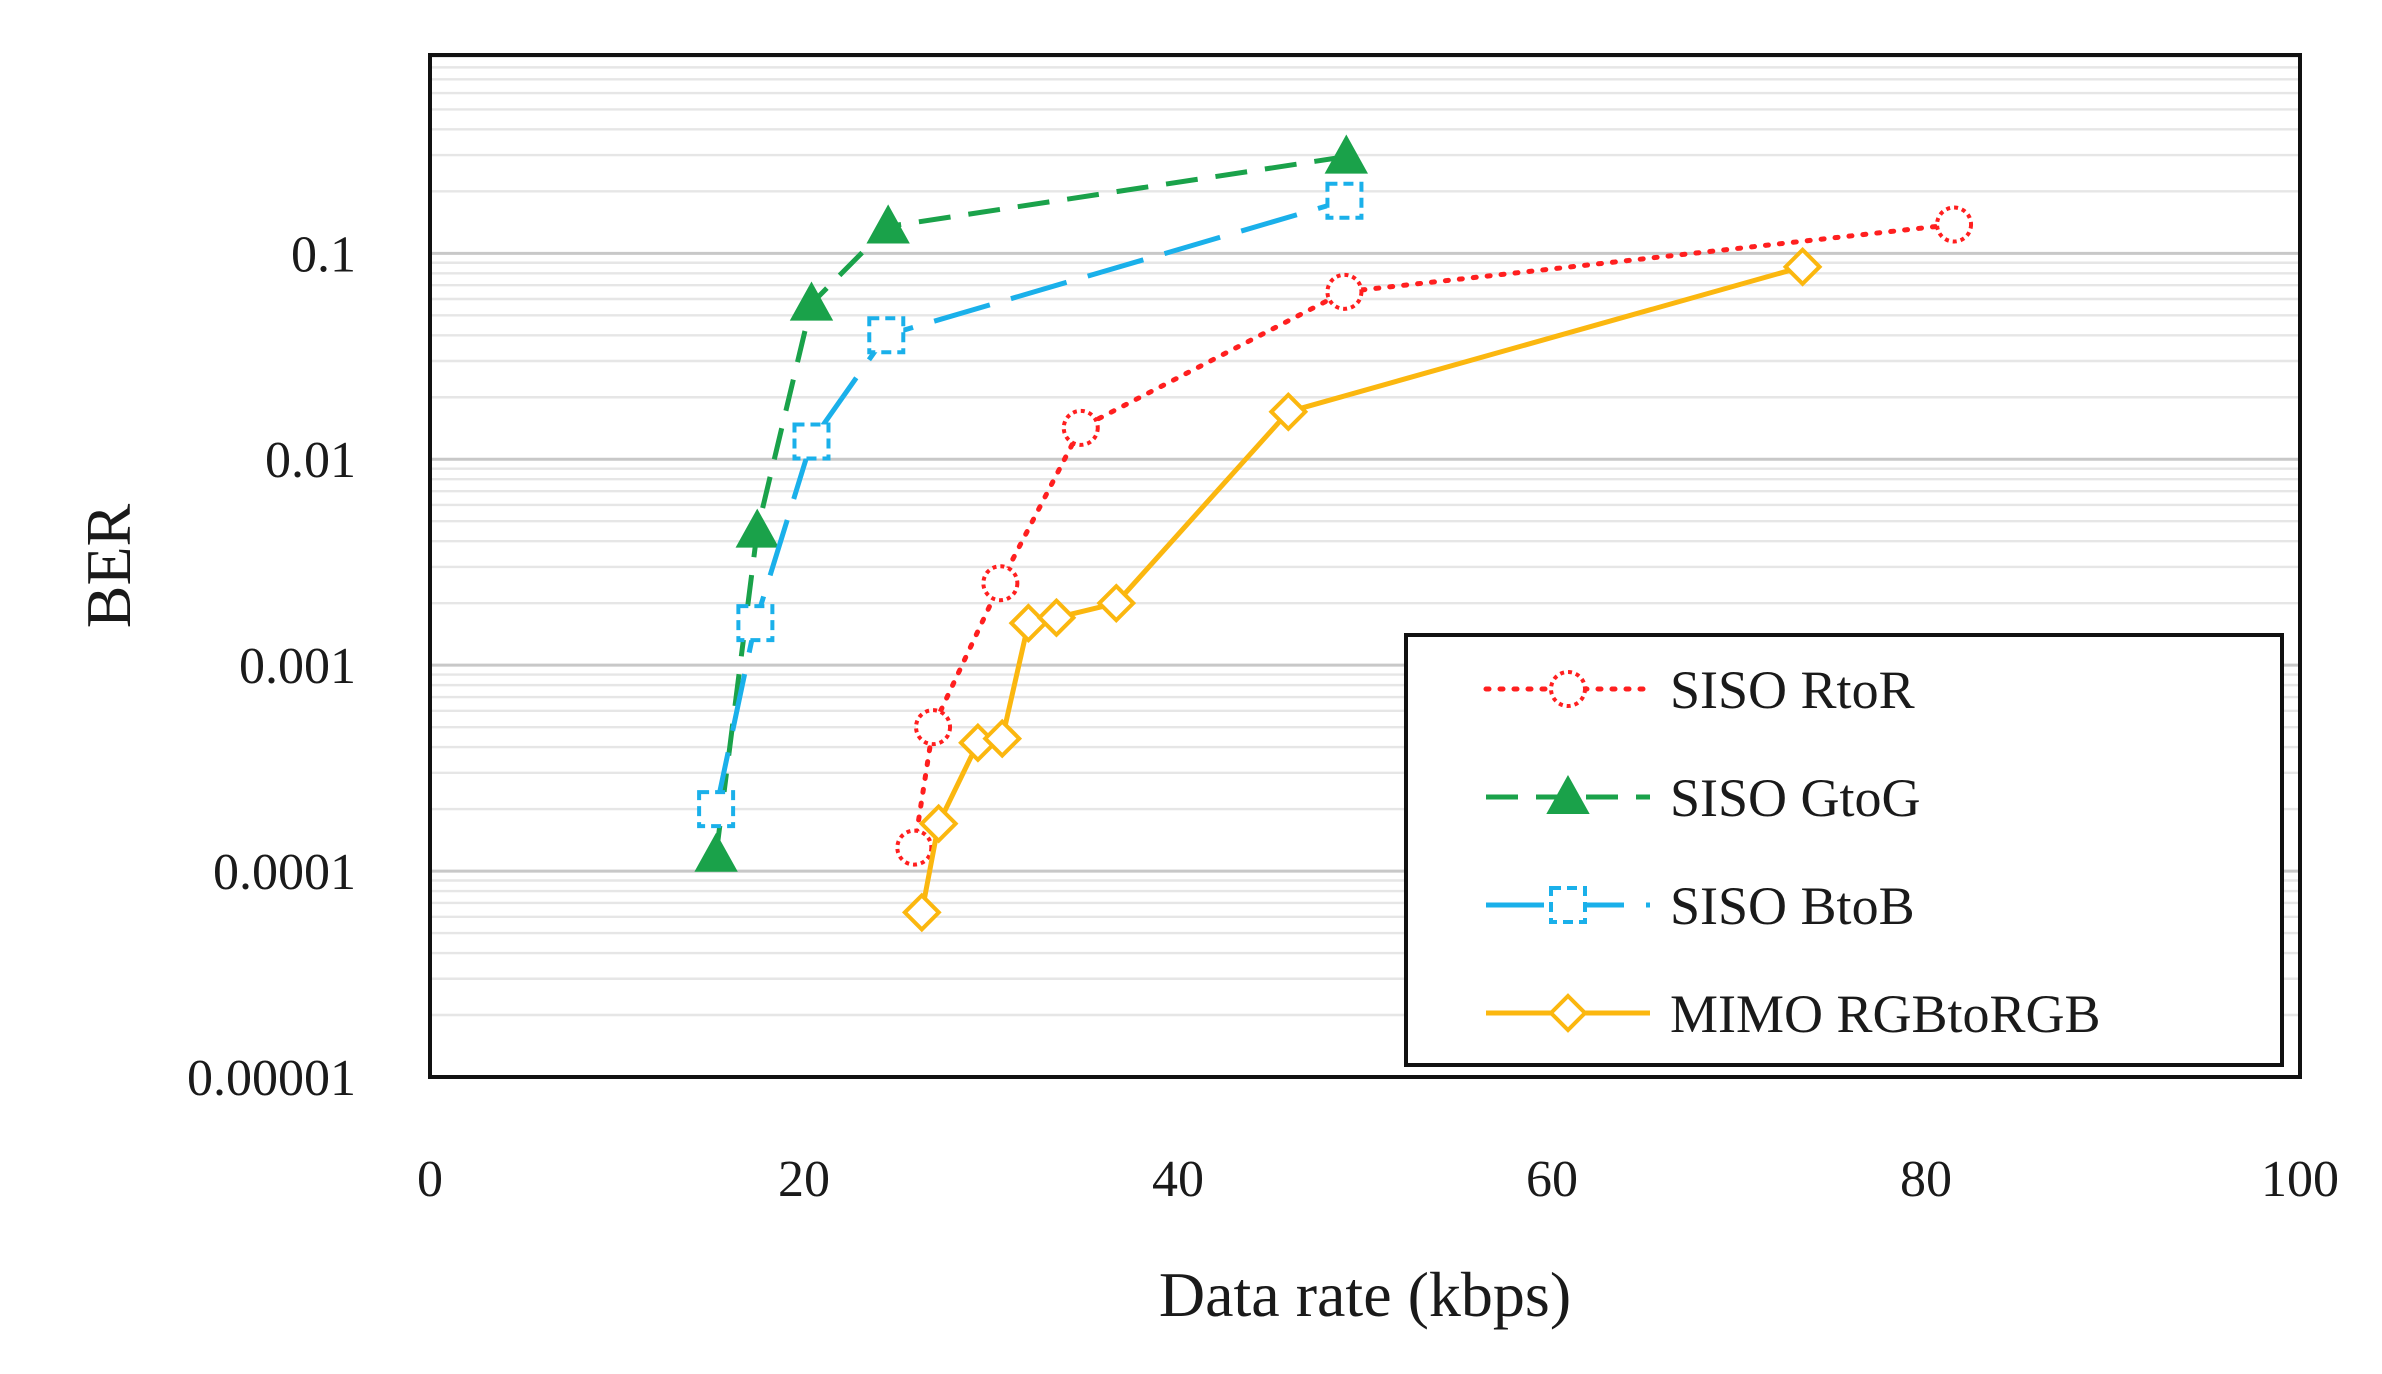  I want to click on y-axis: 0.0001 0.001 0.01 0.1 0.00001, so click(271, 666).